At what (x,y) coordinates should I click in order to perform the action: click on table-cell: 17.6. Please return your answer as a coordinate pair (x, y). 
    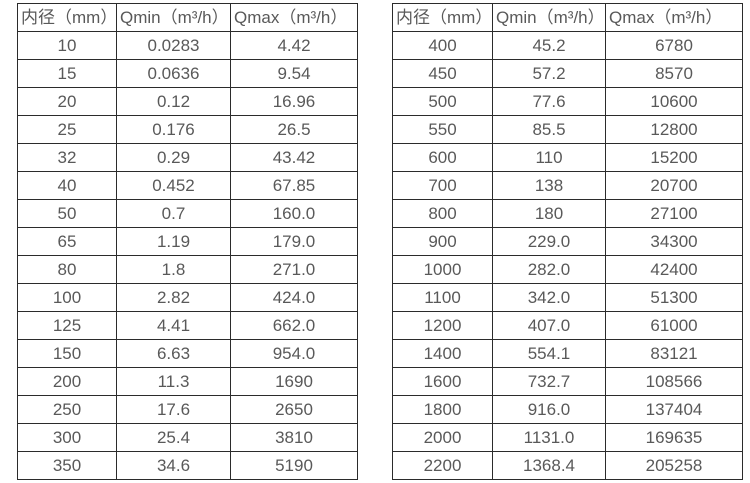
    Looking at the image, I should click on (173, 409).